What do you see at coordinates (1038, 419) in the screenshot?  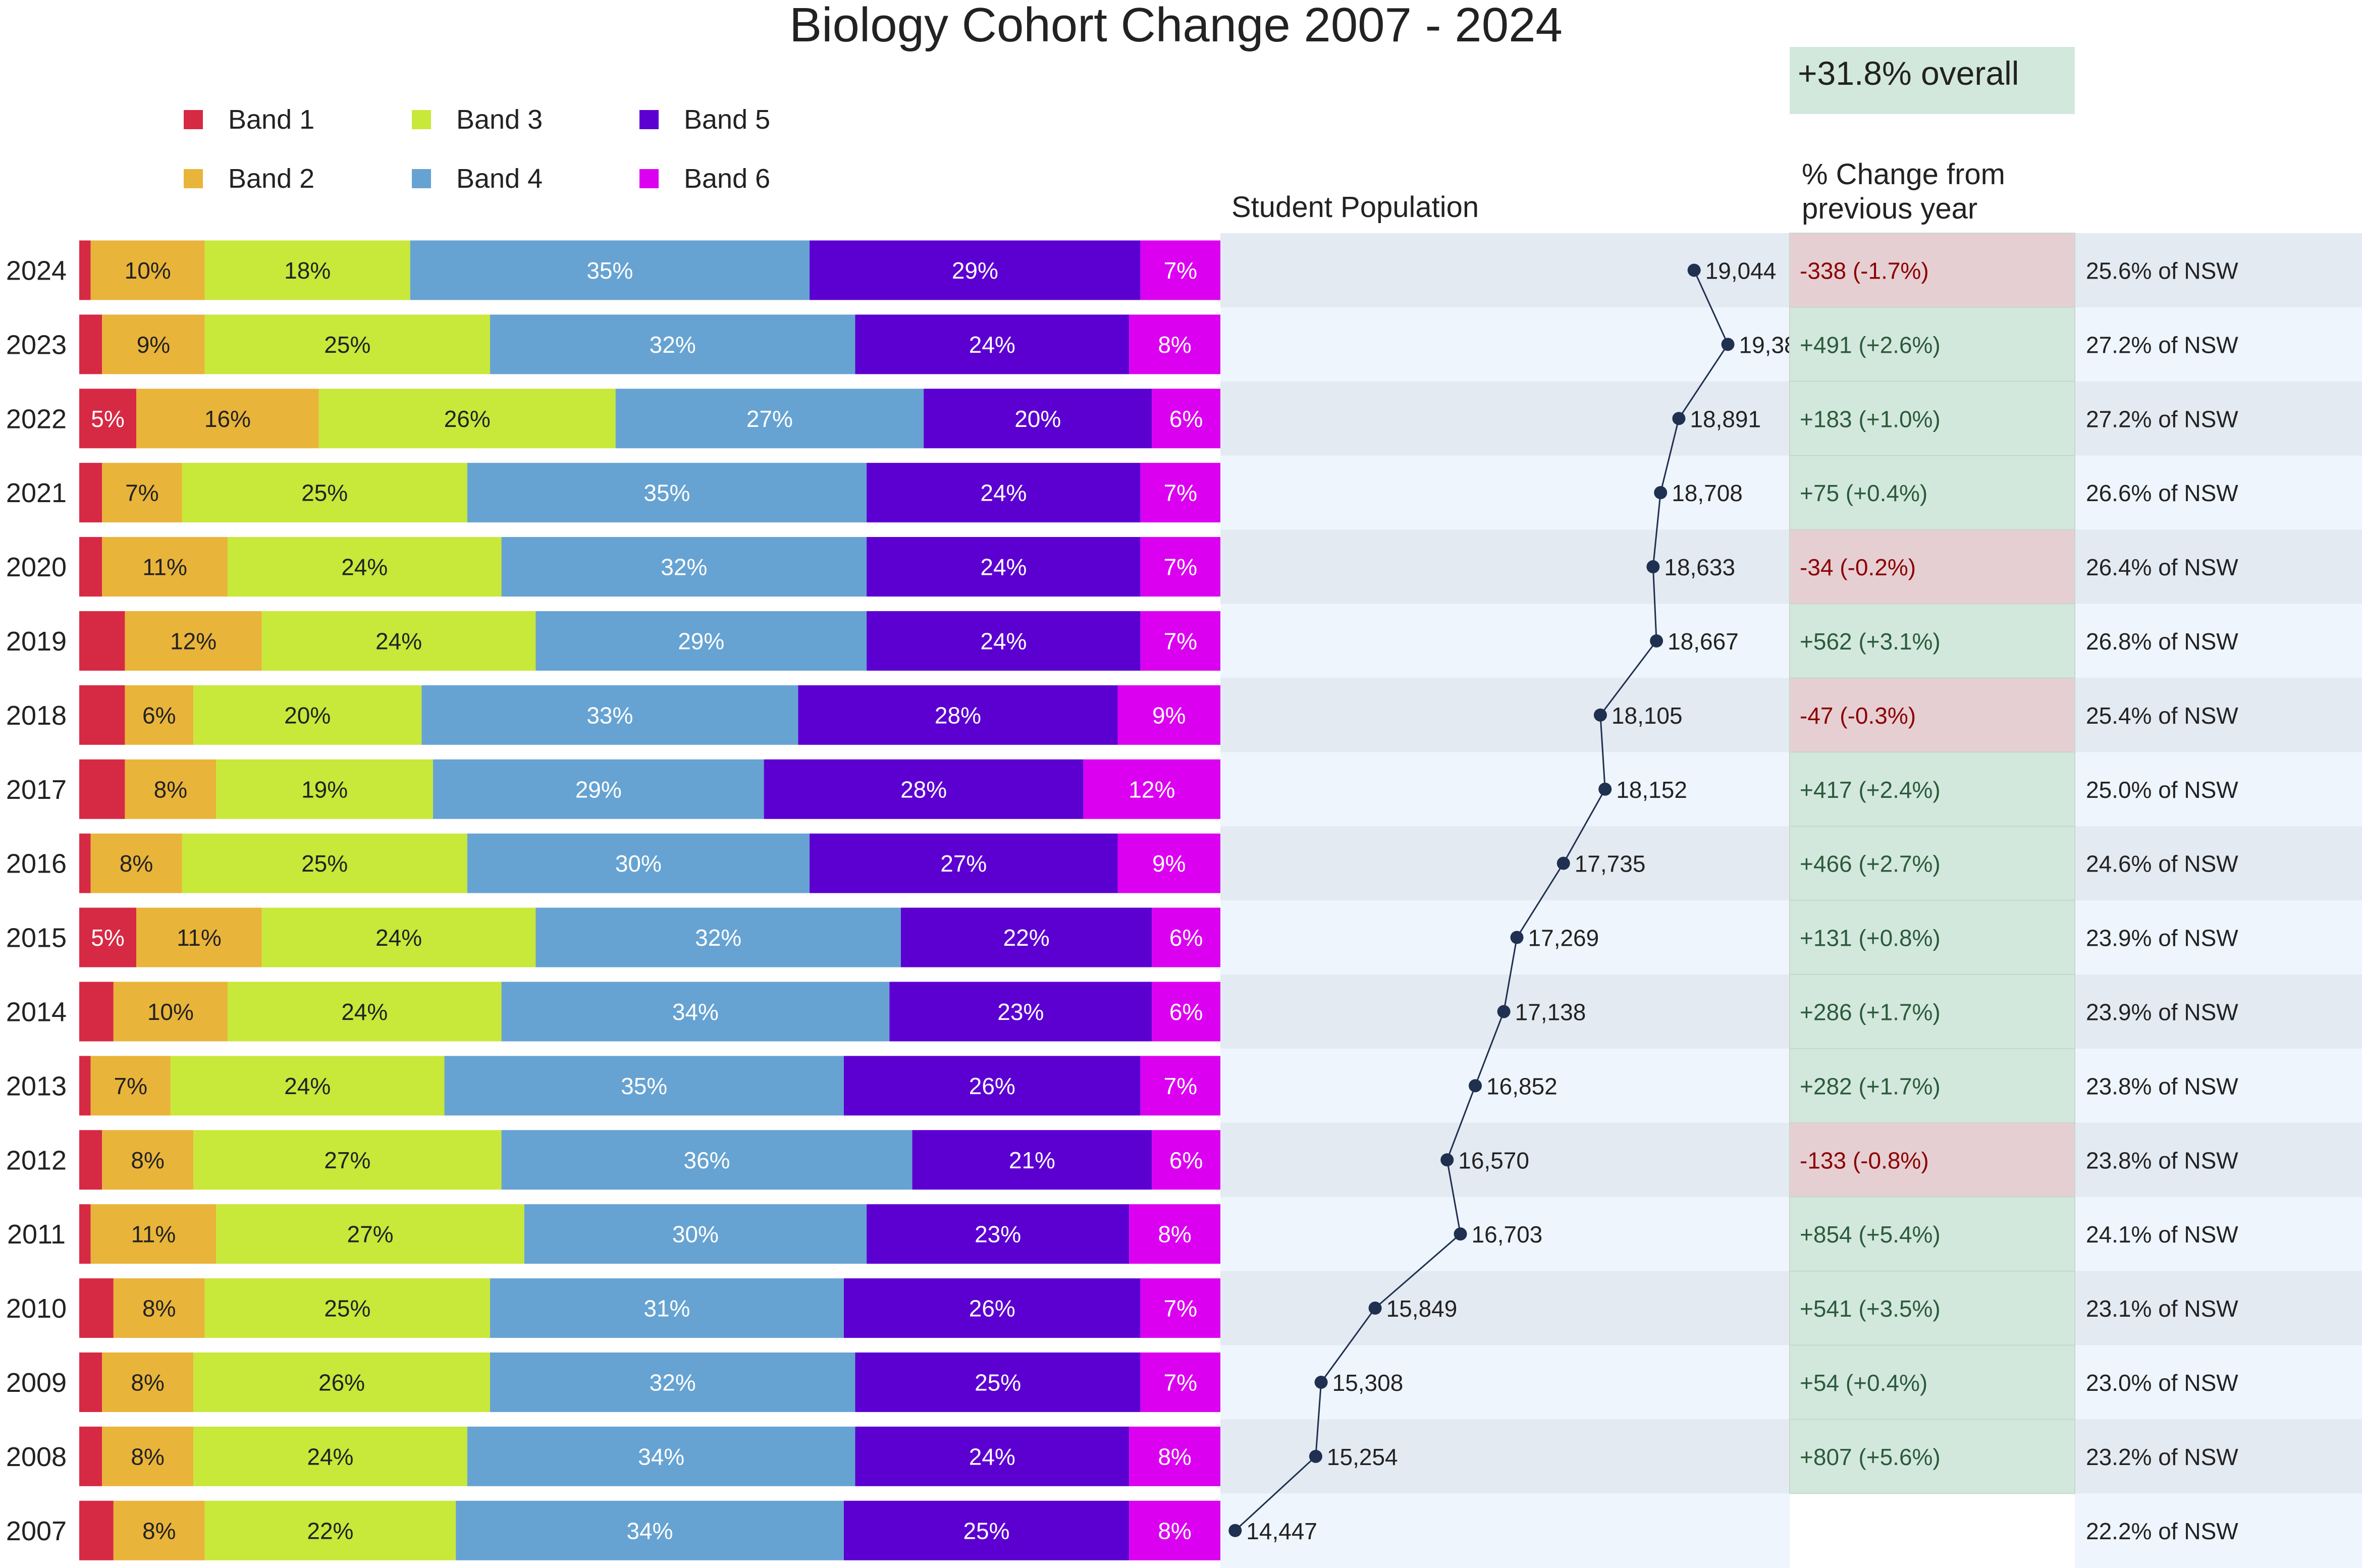 I see `bar-value-label: 20%` at bounding box center [1038, 419].